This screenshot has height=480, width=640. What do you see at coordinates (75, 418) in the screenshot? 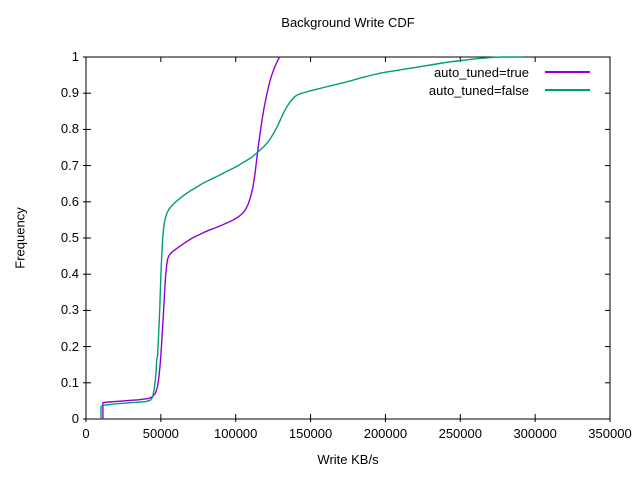
I see `y-tick-label: 0` at bounding box center [75, 418].